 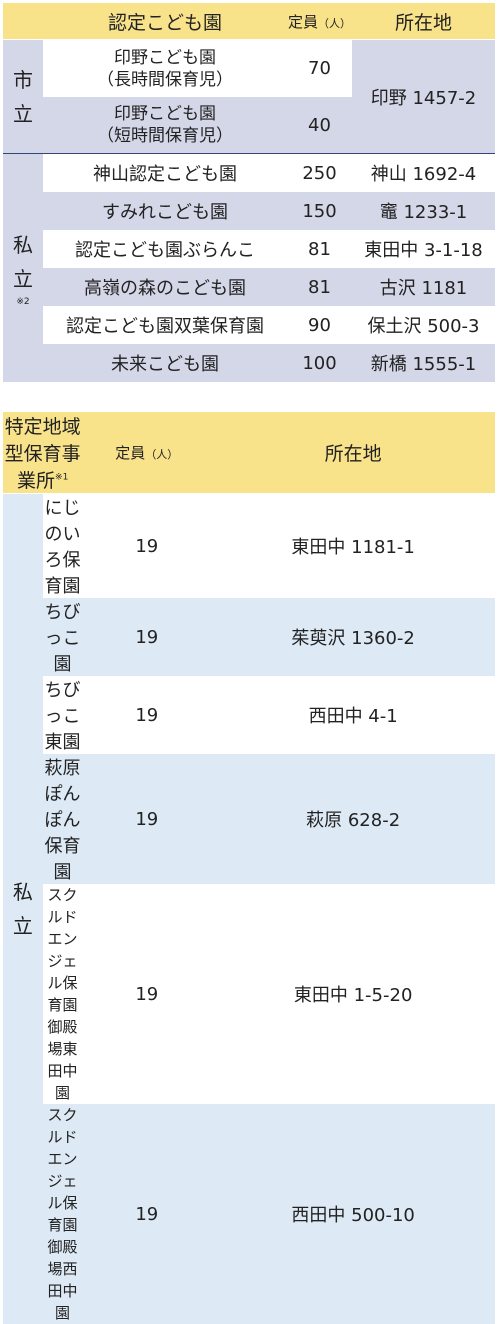 I want to click on capacity-value: 100, so click(x=319, y=363).